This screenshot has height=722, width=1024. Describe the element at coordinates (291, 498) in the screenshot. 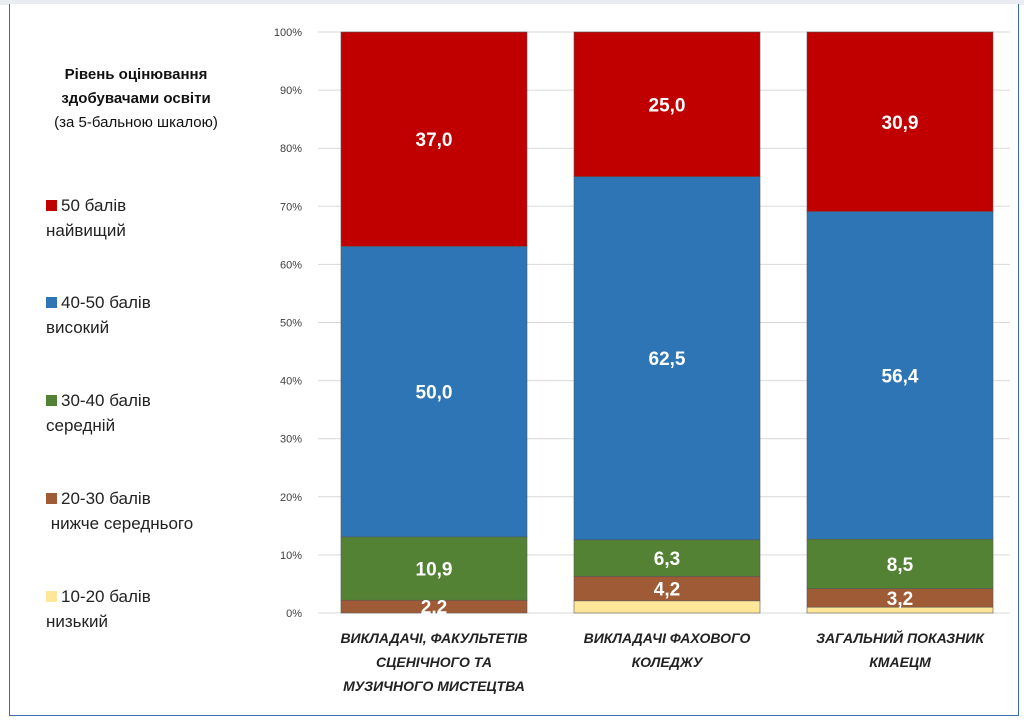

I see `y-tick-label: 20%` at that location.